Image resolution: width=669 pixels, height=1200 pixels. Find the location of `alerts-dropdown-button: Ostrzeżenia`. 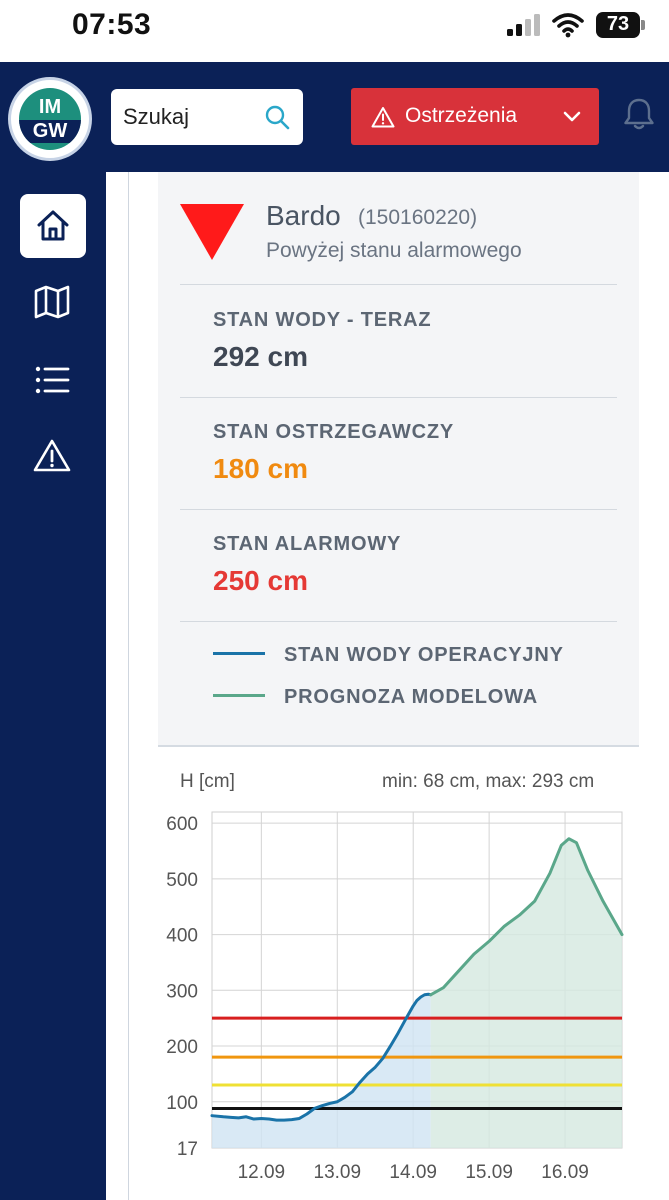

alerts-dropdown-button: Ostrzeżenia is located at coordinates (475, 116).